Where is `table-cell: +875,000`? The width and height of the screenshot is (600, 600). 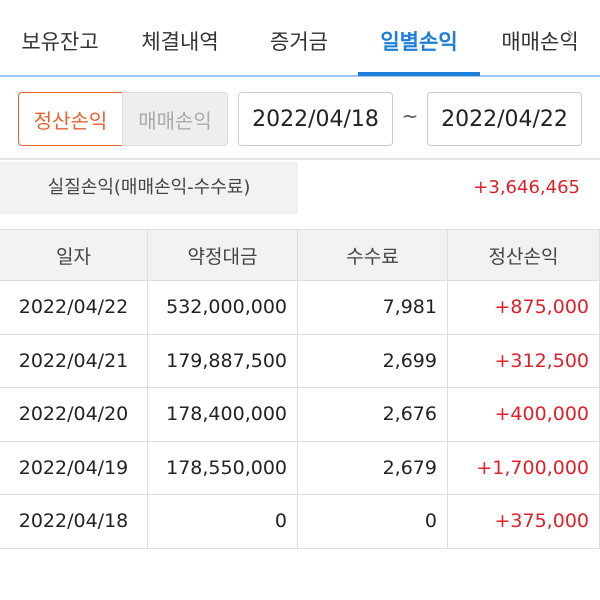
table-cell: +875,000 is located at coordinates (524, 308).